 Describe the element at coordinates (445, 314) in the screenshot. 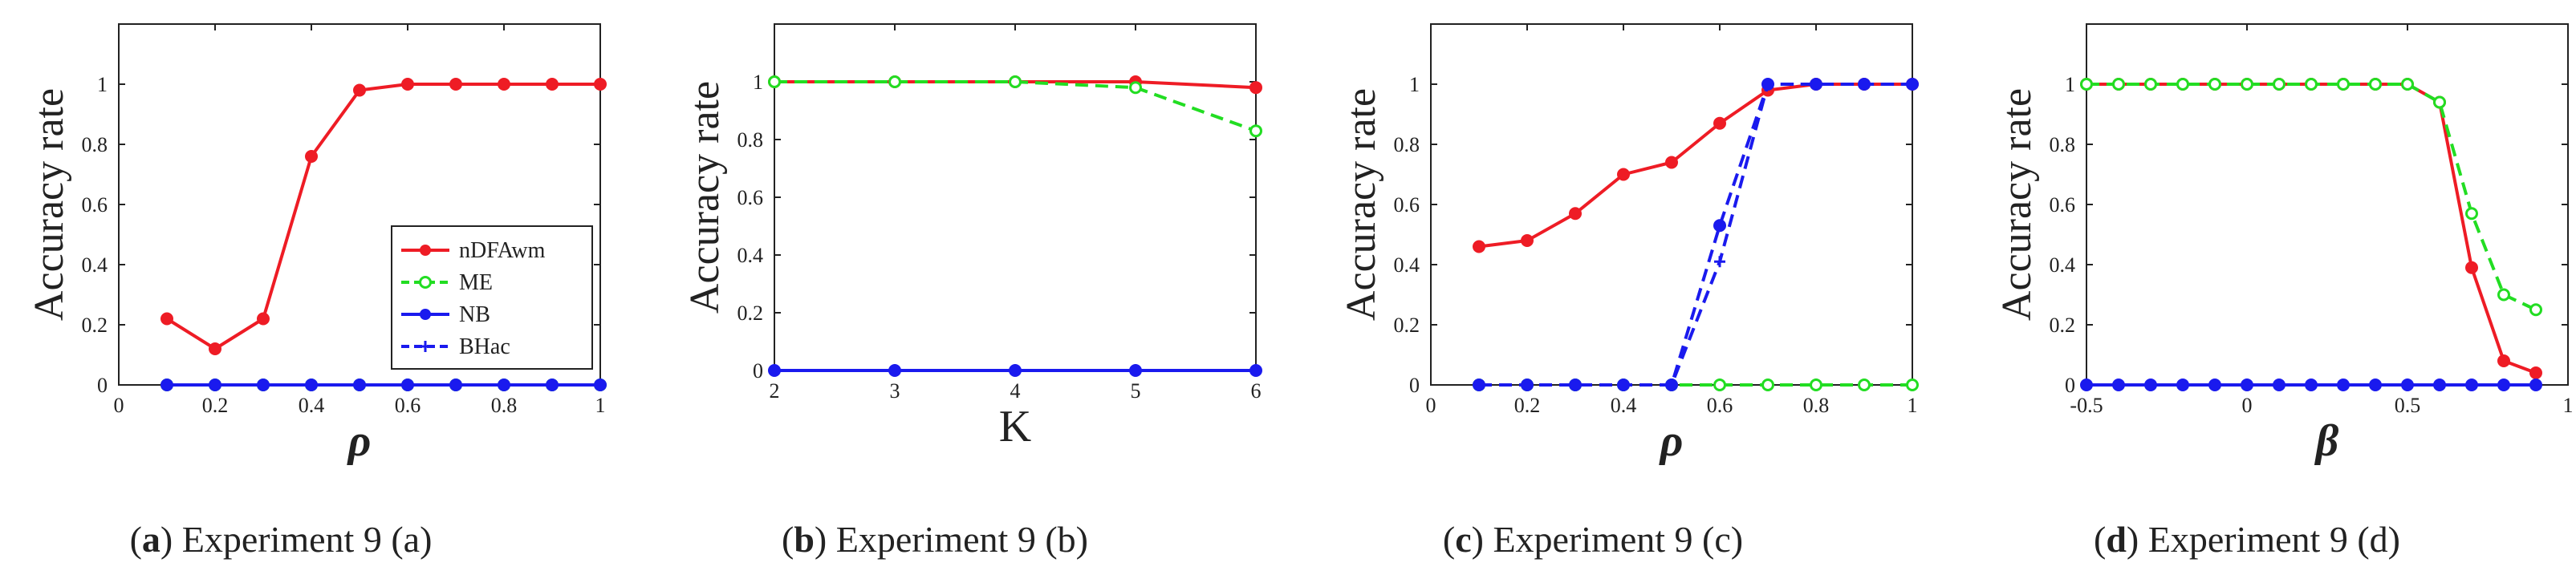

I see `legend-entry-nb: NB` at that location.